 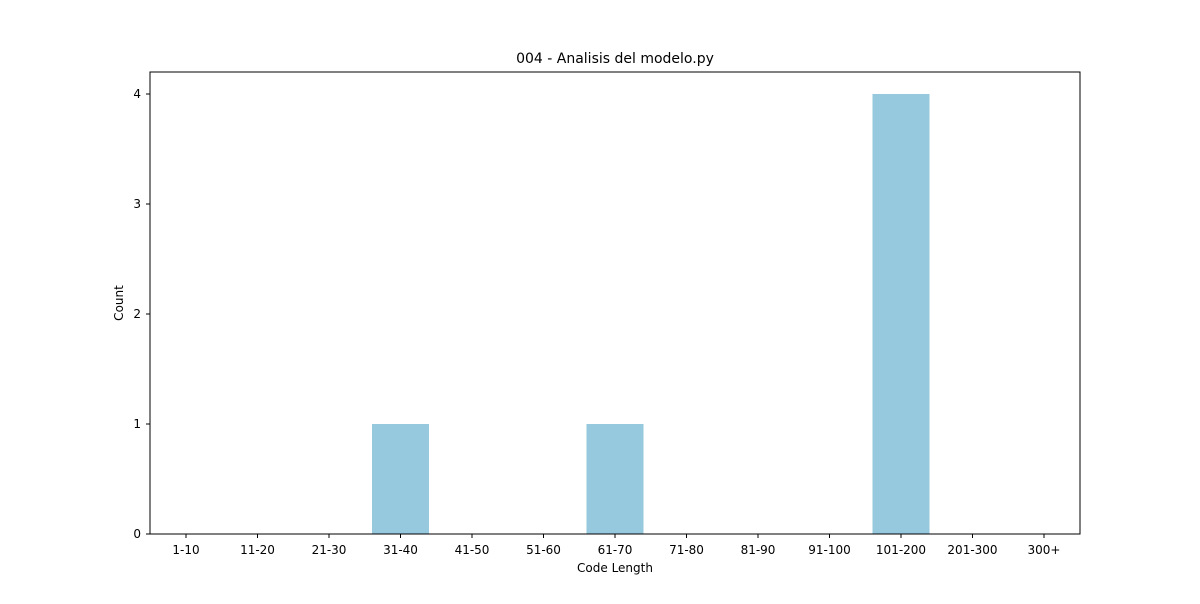 What do you see at coordinates (137, 94) in the screenshot?
I see `y-tick-label: 4` at bounding box center [137, 94].